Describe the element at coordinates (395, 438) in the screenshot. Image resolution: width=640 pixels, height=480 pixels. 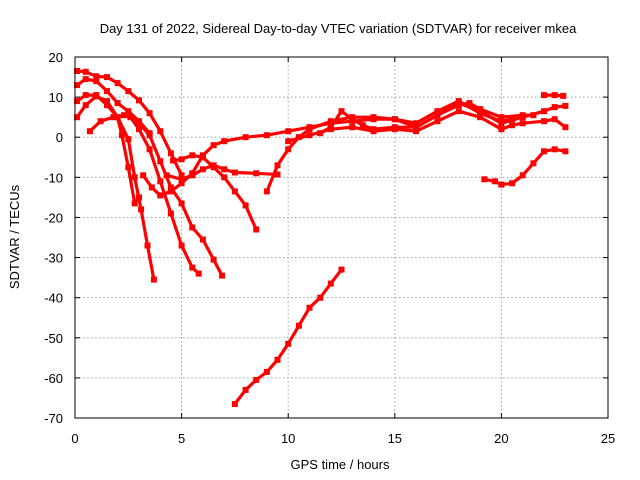
I see `x-tick-label: 15` at that location.